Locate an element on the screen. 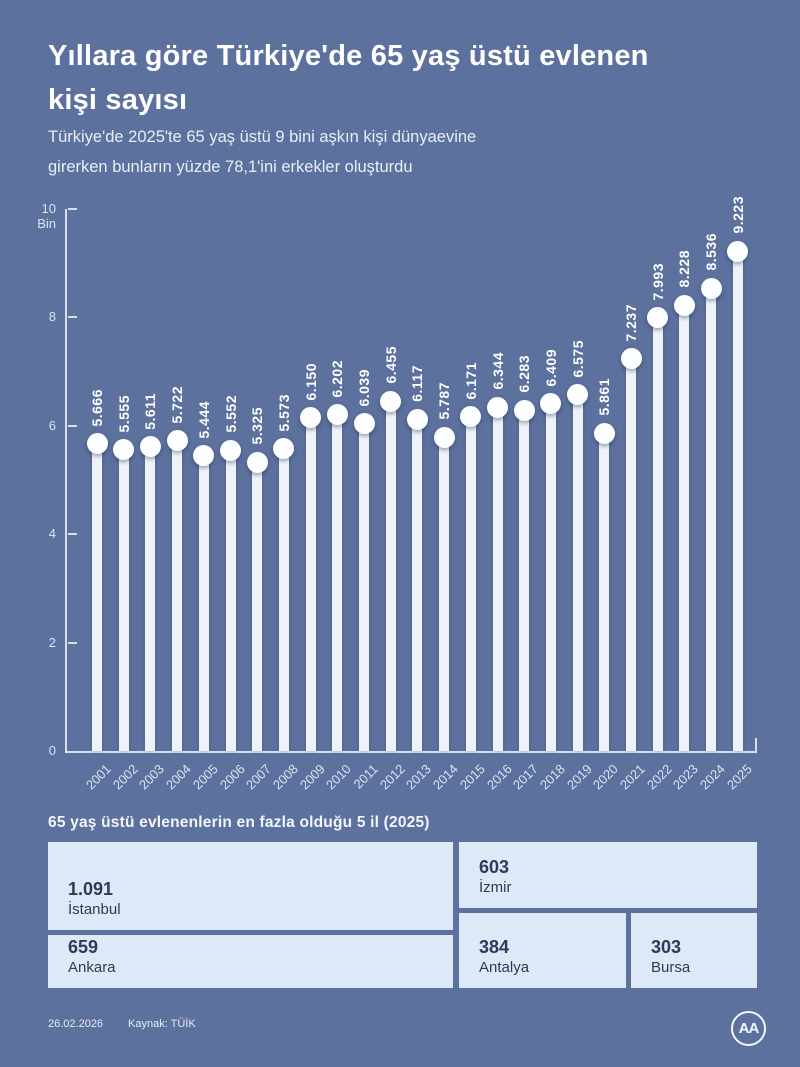 The height and width of the screenshot is (1067, 800). y-tick-label: 0 is located at coordinates (52, 750).